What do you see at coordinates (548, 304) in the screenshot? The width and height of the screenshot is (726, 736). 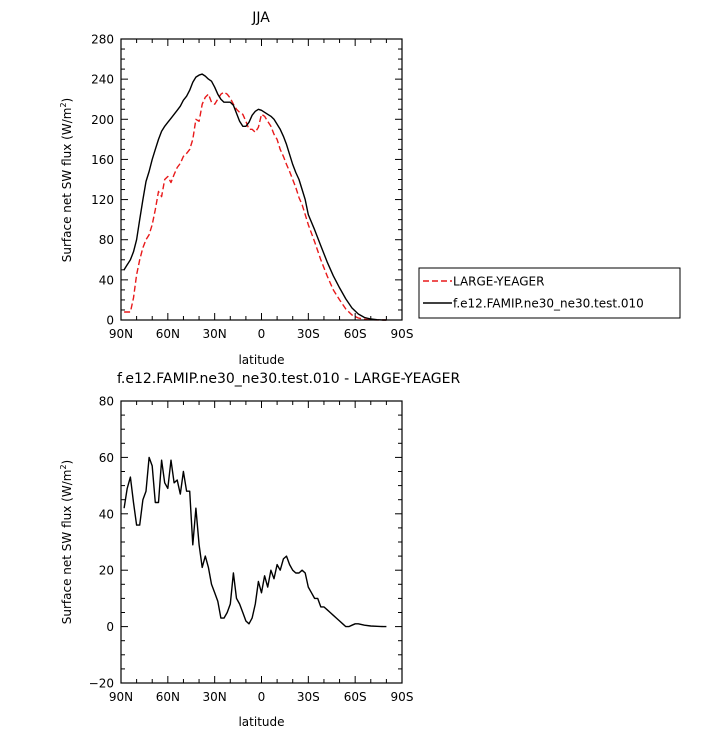 I see `legend-entry-2: f.e12.FAMIP.ne30_ne30.test.010` at bounding box center [548, 304].